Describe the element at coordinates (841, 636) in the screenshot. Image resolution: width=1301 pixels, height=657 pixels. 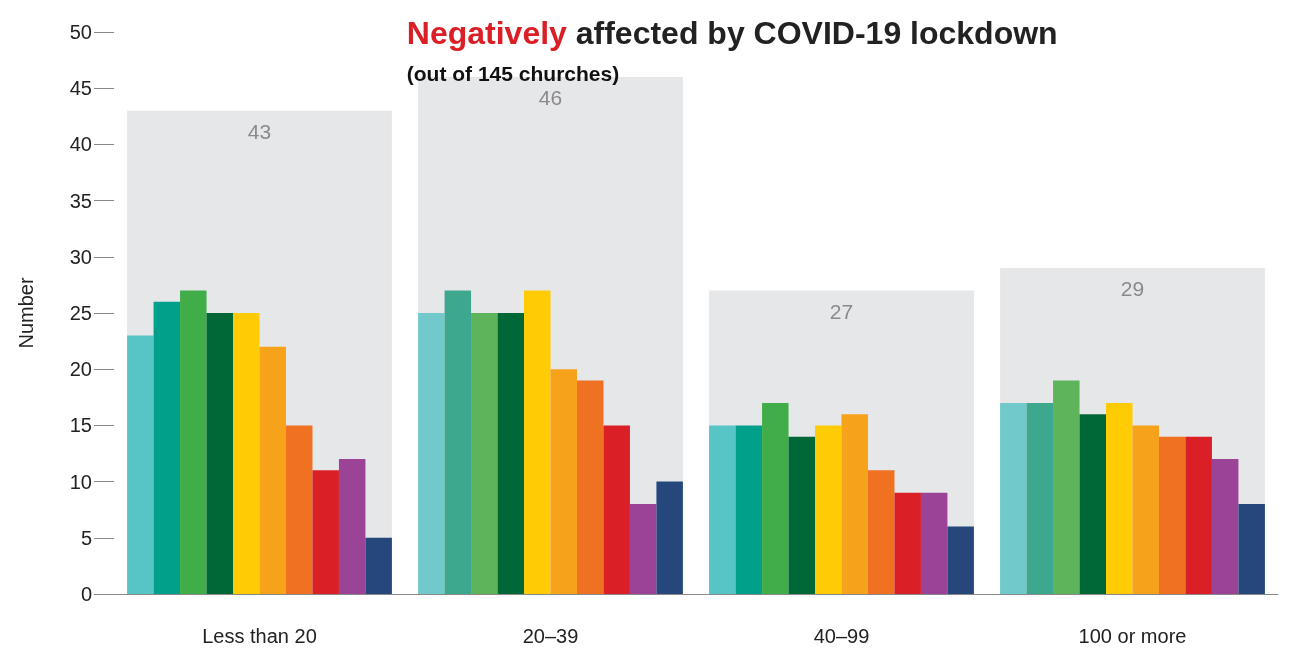
I see `x-tick-label: 40–99` at that location.